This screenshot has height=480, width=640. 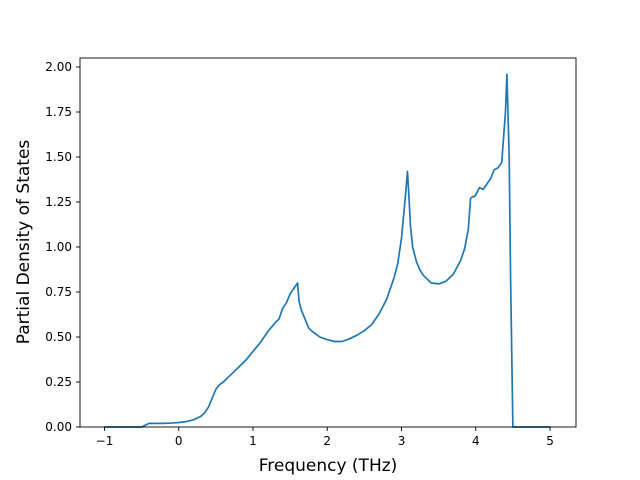 I want to click on x-tick-label: −1, so click(x=105, y=441).